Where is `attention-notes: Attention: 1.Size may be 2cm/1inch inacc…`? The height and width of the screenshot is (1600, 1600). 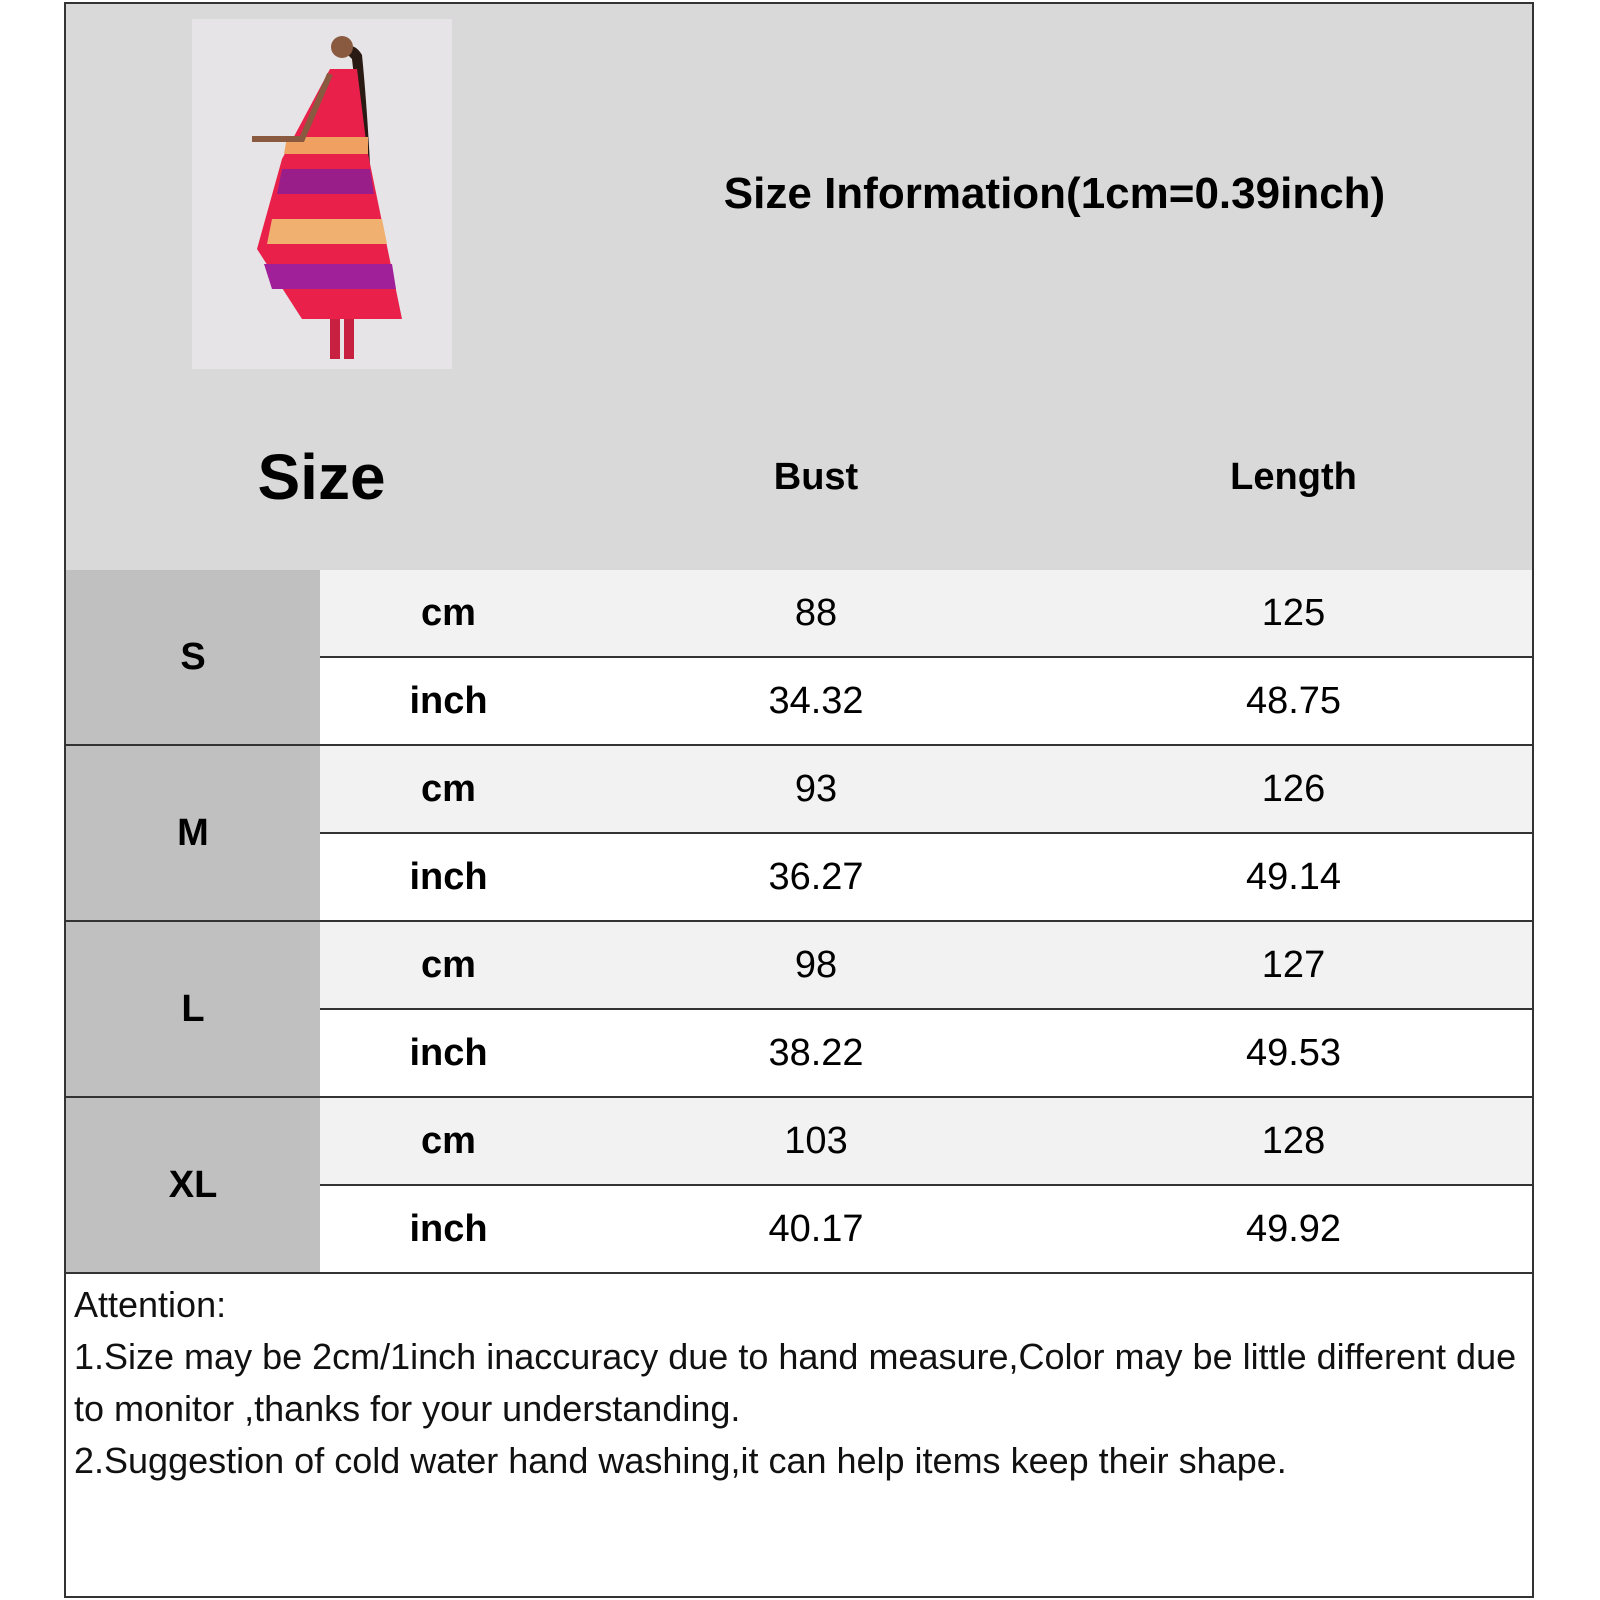 attention-notes: Attention: 1.Size may be 2cm/1inch inacc… is located at coordinates (799, 1383).